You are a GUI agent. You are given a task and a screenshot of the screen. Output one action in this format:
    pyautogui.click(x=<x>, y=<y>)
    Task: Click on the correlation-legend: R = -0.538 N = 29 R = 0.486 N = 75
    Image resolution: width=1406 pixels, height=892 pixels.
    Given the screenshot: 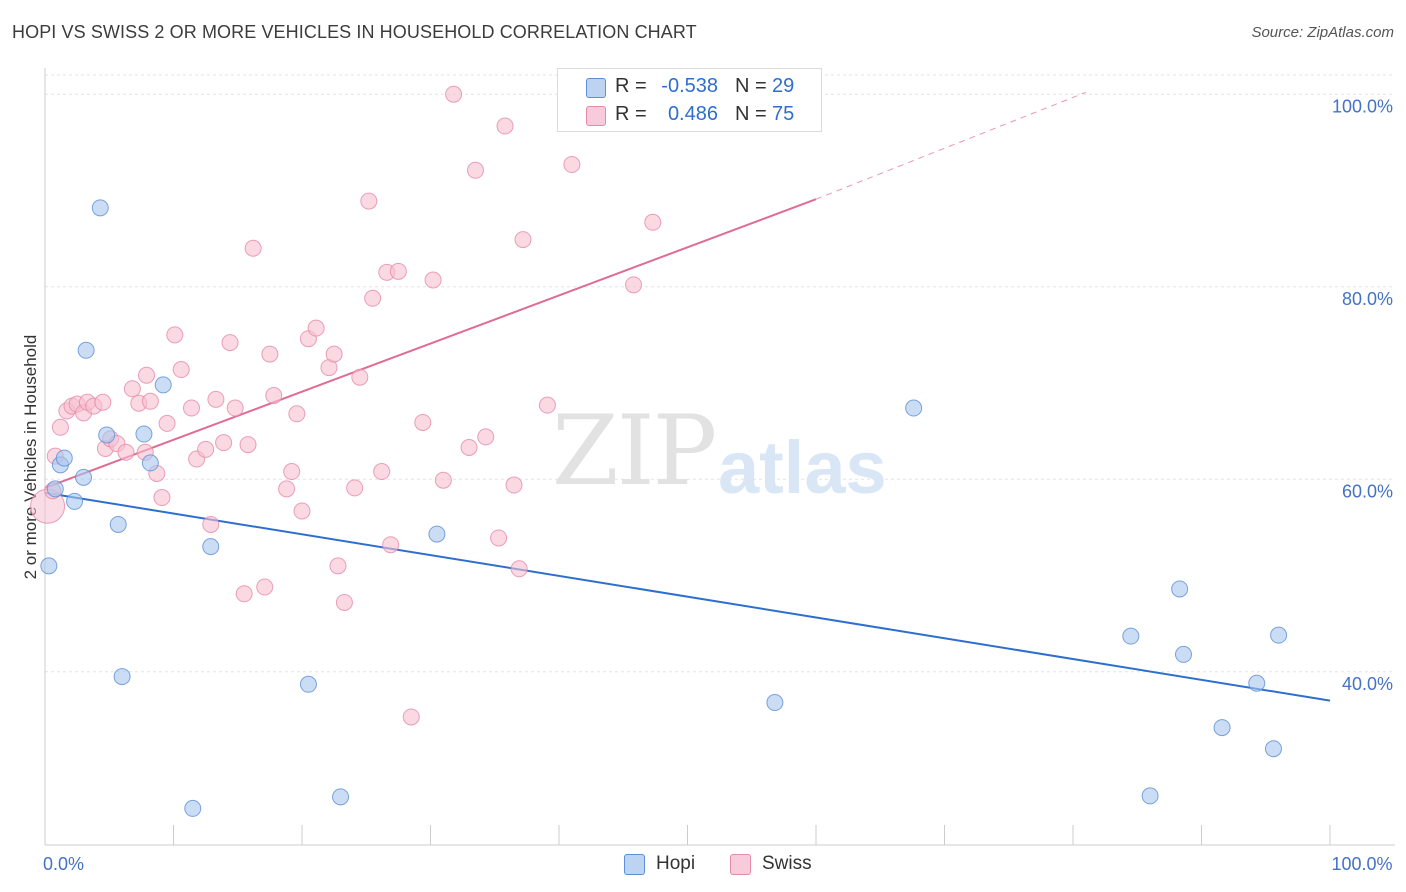 What is the action you would take?
    pyautogui.click(x=689, y=100)
    